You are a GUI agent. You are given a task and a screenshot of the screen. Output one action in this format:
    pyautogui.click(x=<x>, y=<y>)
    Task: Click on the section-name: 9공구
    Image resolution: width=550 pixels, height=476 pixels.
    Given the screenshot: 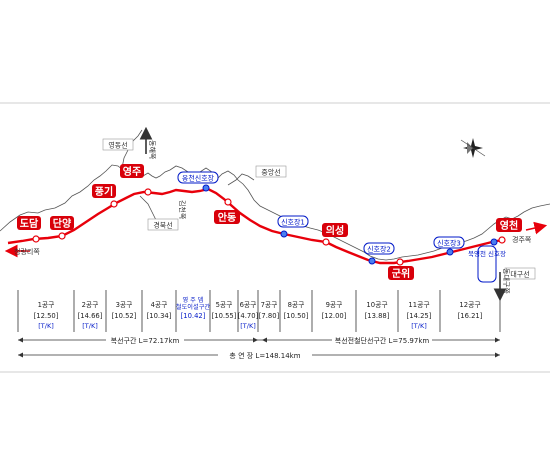 What is the action you would take?
    pyautogui.click(x=334, y=305)
    